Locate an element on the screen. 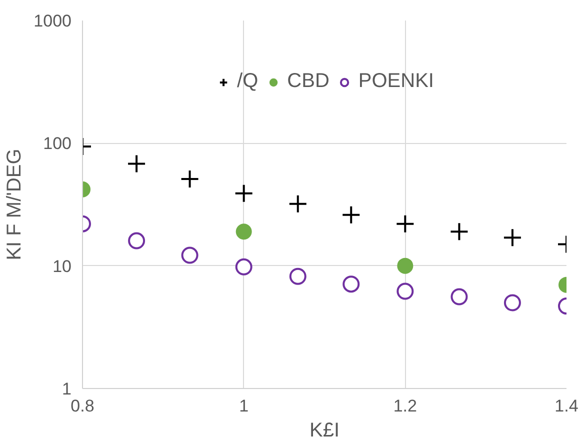 This screenshot has width=584, height=444. y-tick-label: 1000 is located at coordinates (53, 21).